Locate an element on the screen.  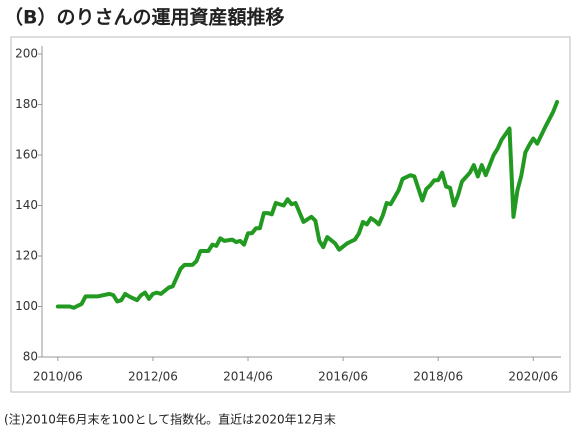
x-tick-label: 2016/06 is located at coordinates (343, 377).